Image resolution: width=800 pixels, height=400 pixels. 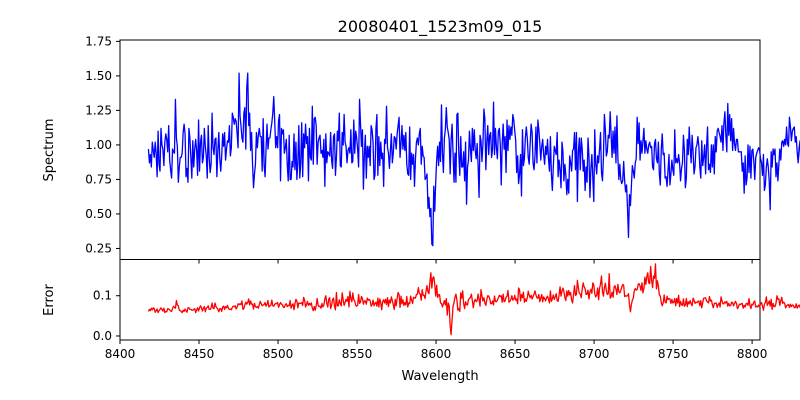 I want to click on error-x-ticks: 8400 8450 8500 8550 8600 8650 8700 8750 8800, so click(x=436, y=350).